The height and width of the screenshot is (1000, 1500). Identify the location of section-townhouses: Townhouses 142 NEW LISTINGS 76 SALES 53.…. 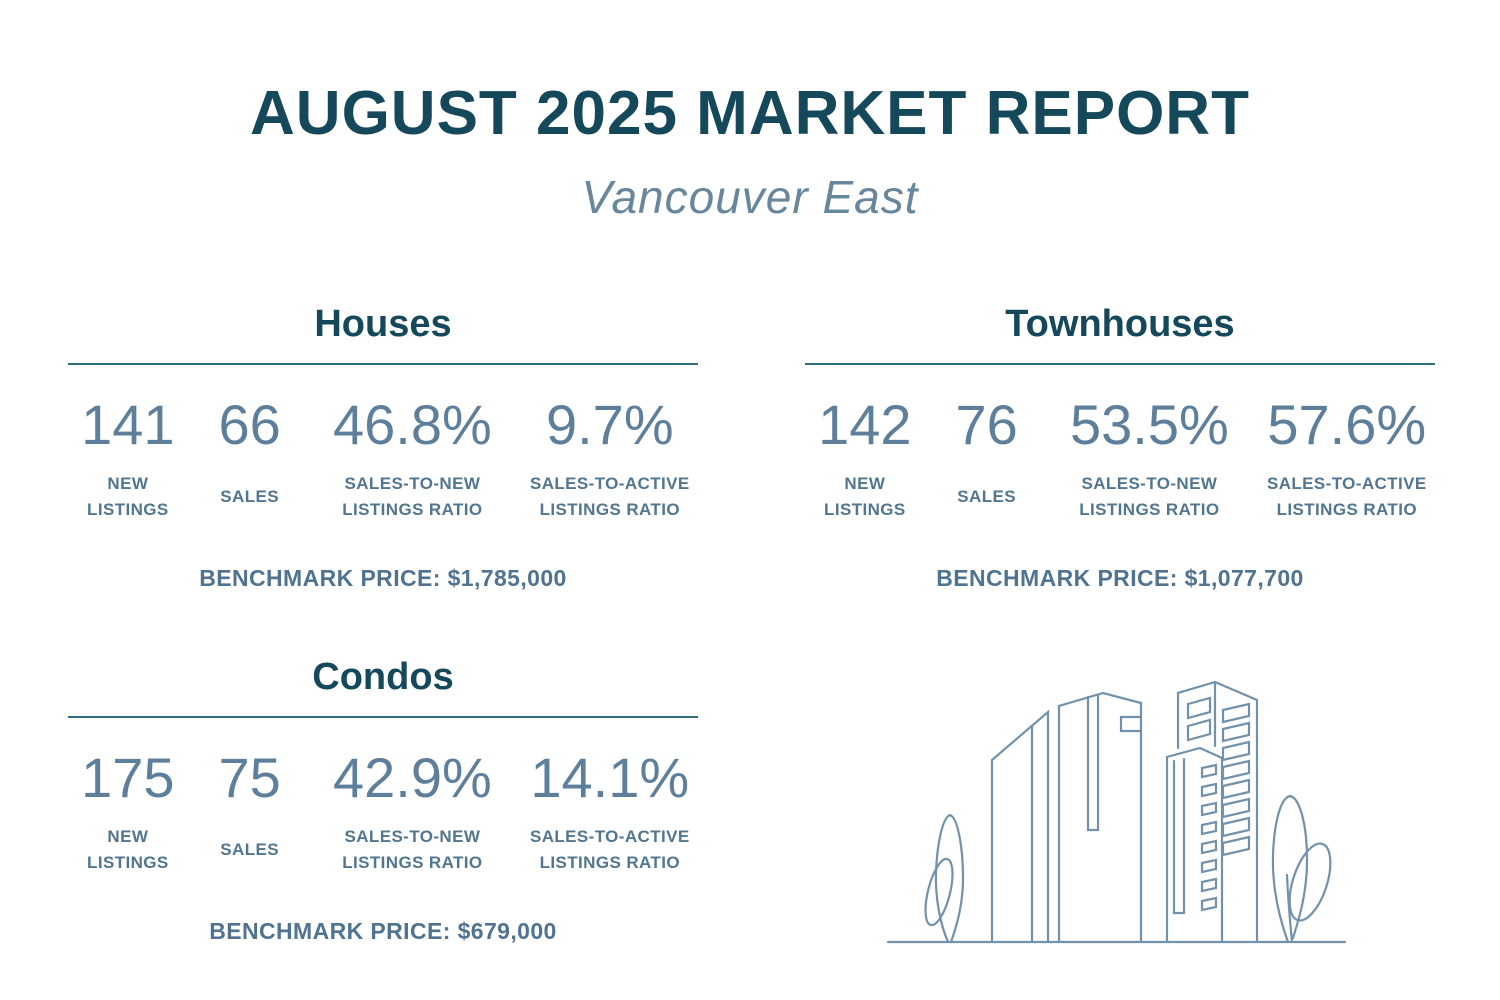
(1120, 447).